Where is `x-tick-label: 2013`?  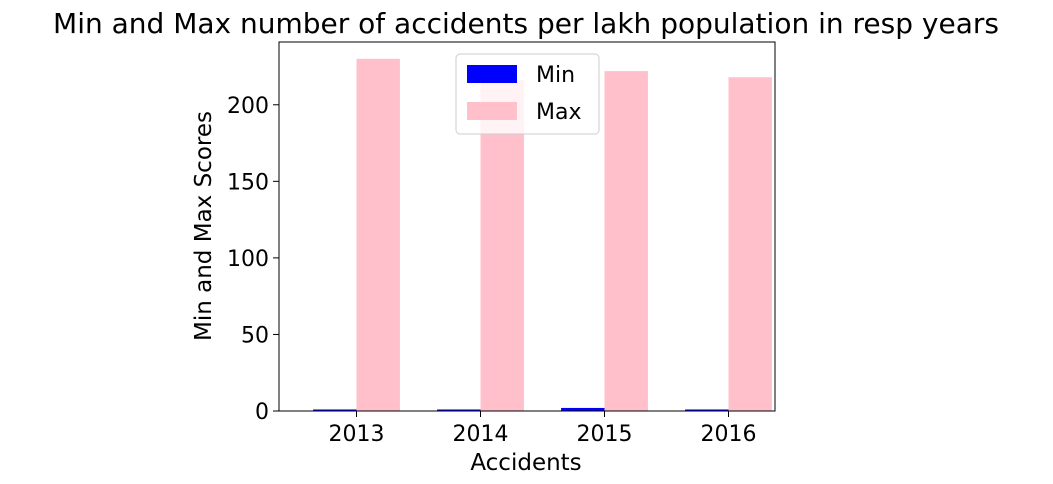 x-tick-label: 2013 is located at coordinates (357, 434).